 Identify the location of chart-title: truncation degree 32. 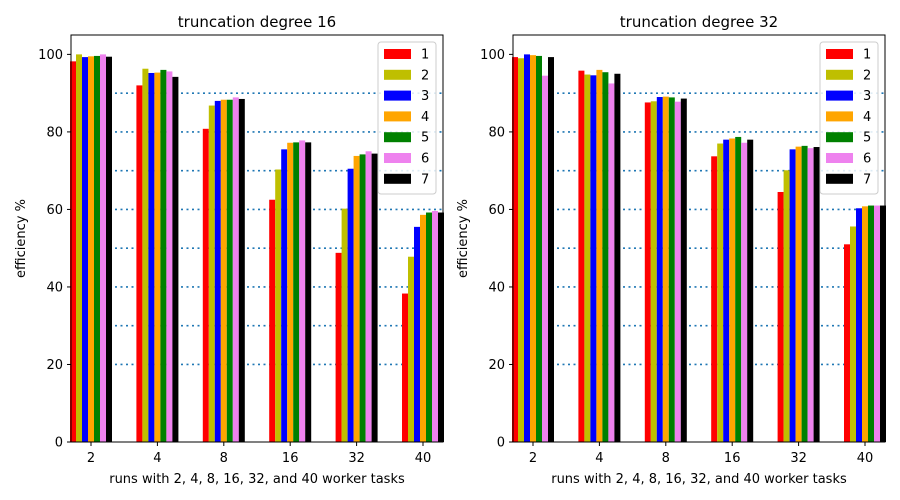
(699, 22).